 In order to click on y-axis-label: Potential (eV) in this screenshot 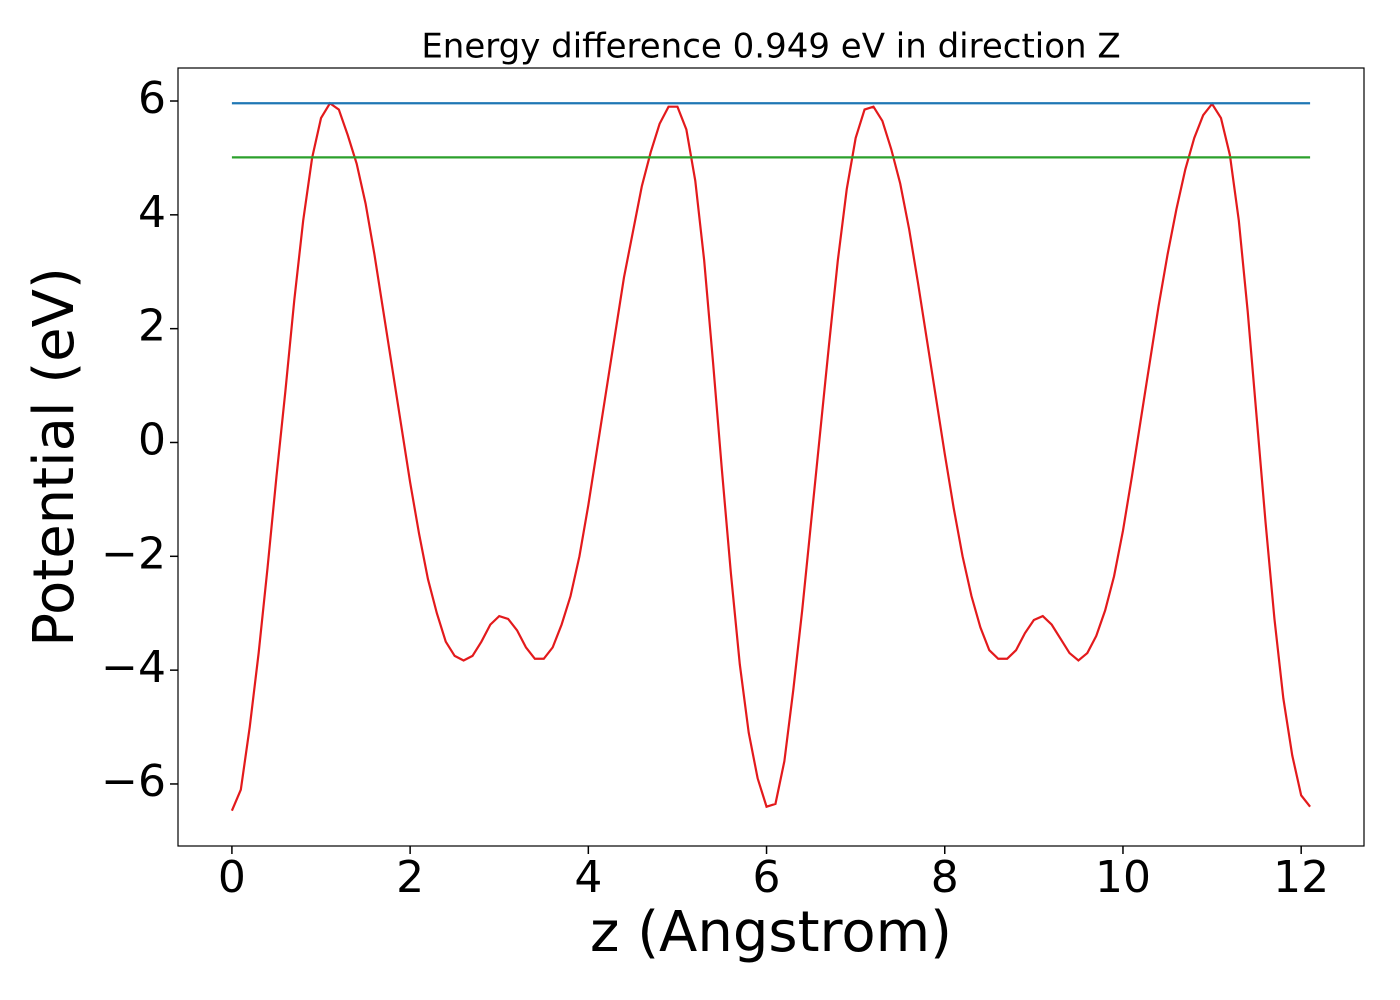, I will do `click(54, 457)`.